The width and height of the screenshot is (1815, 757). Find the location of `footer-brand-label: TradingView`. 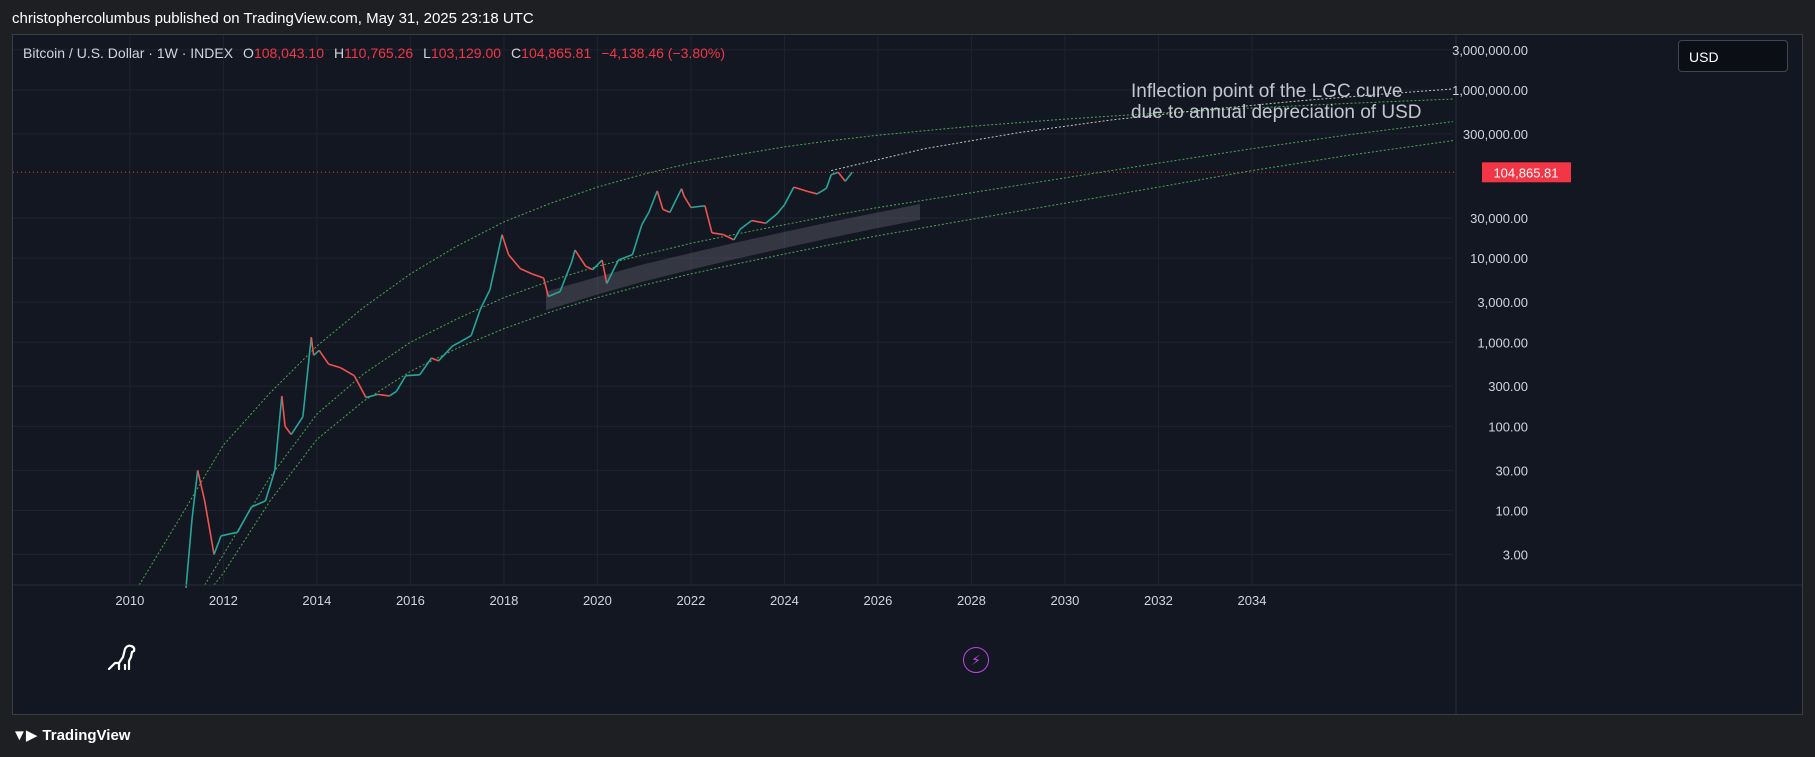

footer-brand-label: TradingView is located at coordinates (86, 735).